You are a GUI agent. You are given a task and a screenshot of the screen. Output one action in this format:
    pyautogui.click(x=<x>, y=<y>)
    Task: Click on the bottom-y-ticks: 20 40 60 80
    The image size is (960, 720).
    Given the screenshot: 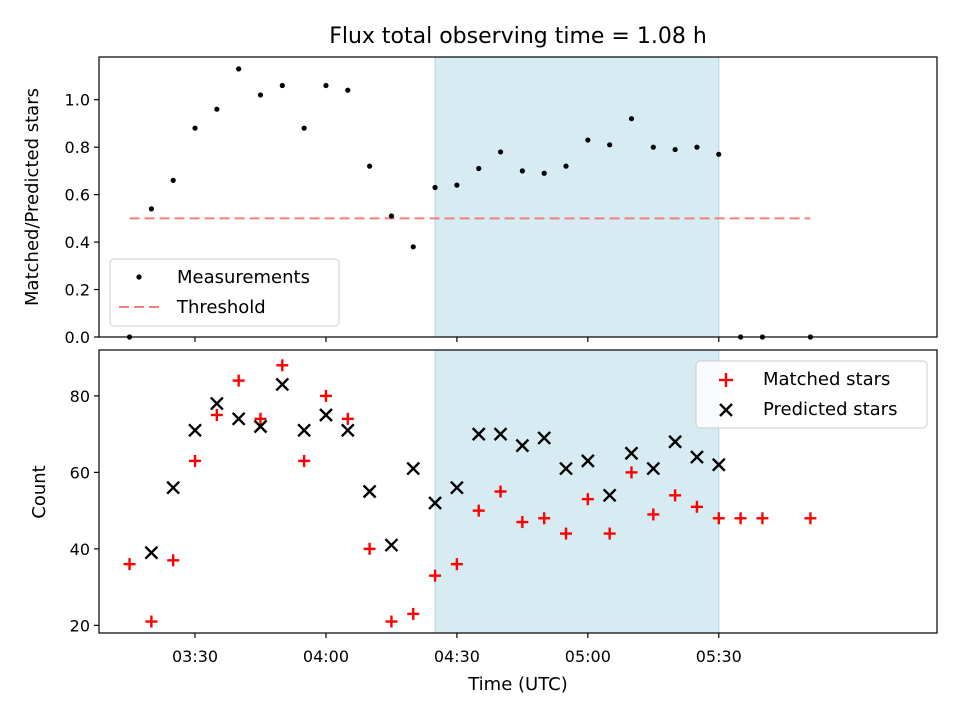 What is the action you would take?
    pyautogui.click(x=84, y=511)
    